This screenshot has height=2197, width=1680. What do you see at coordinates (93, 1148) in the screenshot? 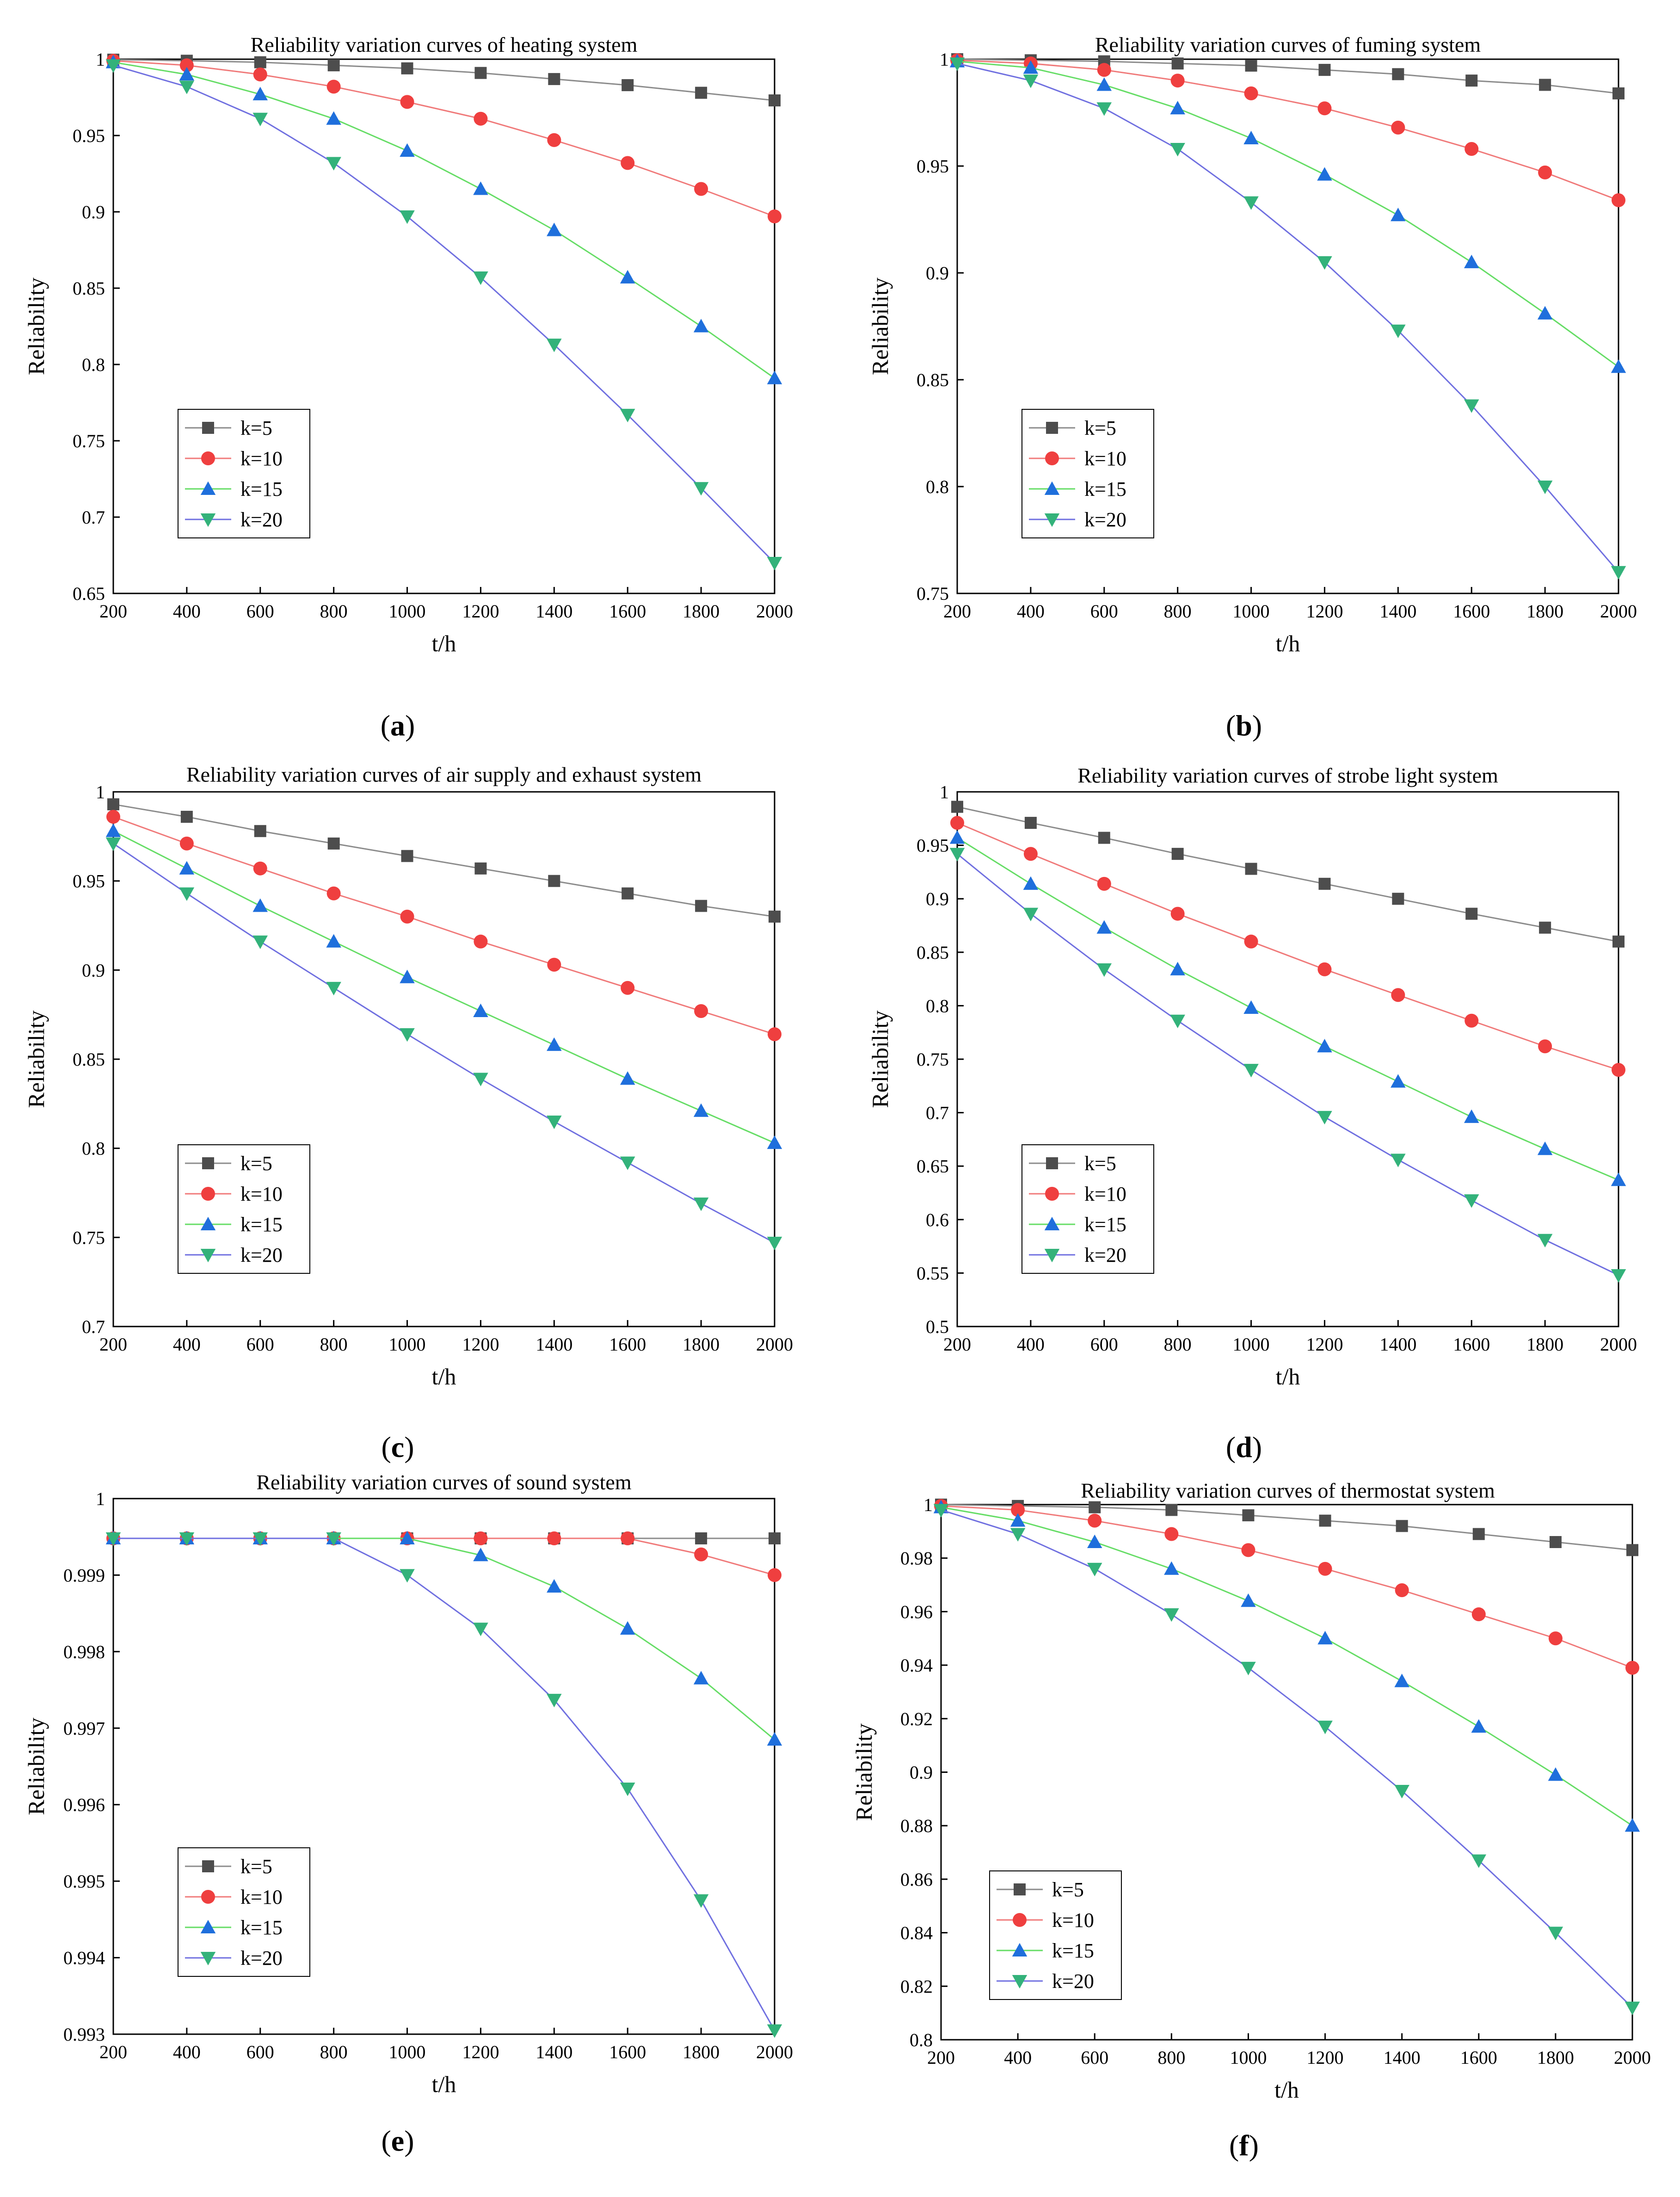
I see `y-tick-label: 0.8` at bounding box center [93, 1148].